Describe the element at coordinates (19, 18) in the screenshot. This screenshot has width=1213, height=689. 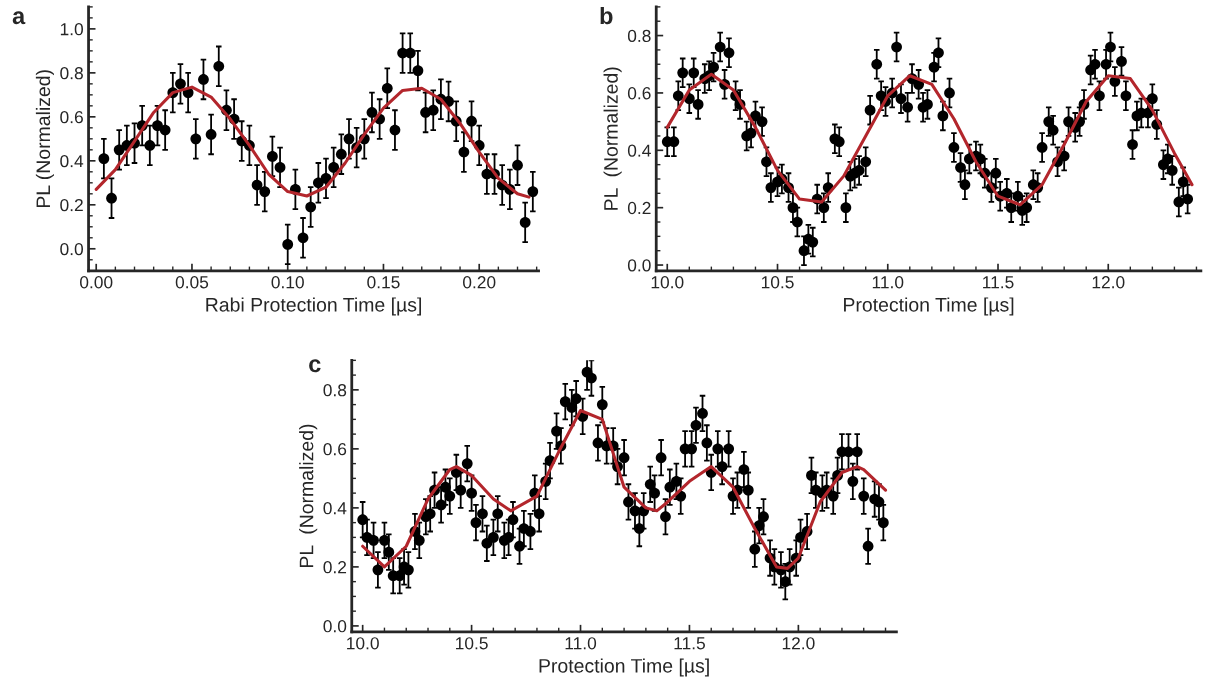
I see `chart-title: a` at that location.